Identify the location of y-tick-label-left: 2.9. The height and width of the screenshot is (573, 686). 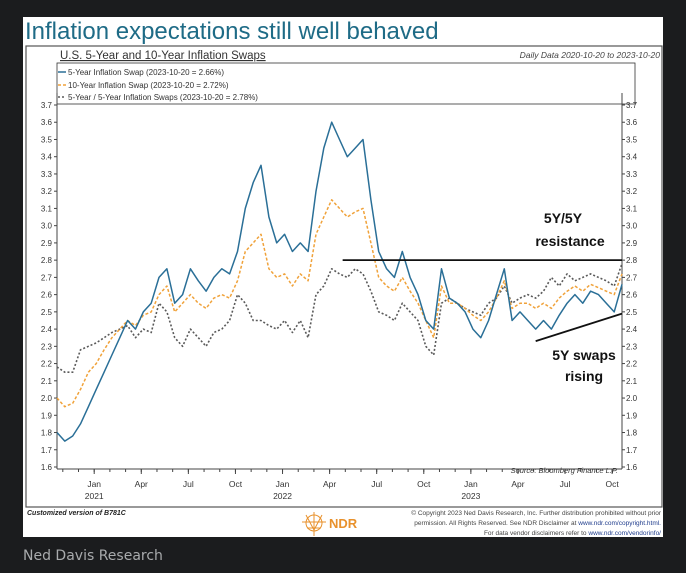
(47, 243).